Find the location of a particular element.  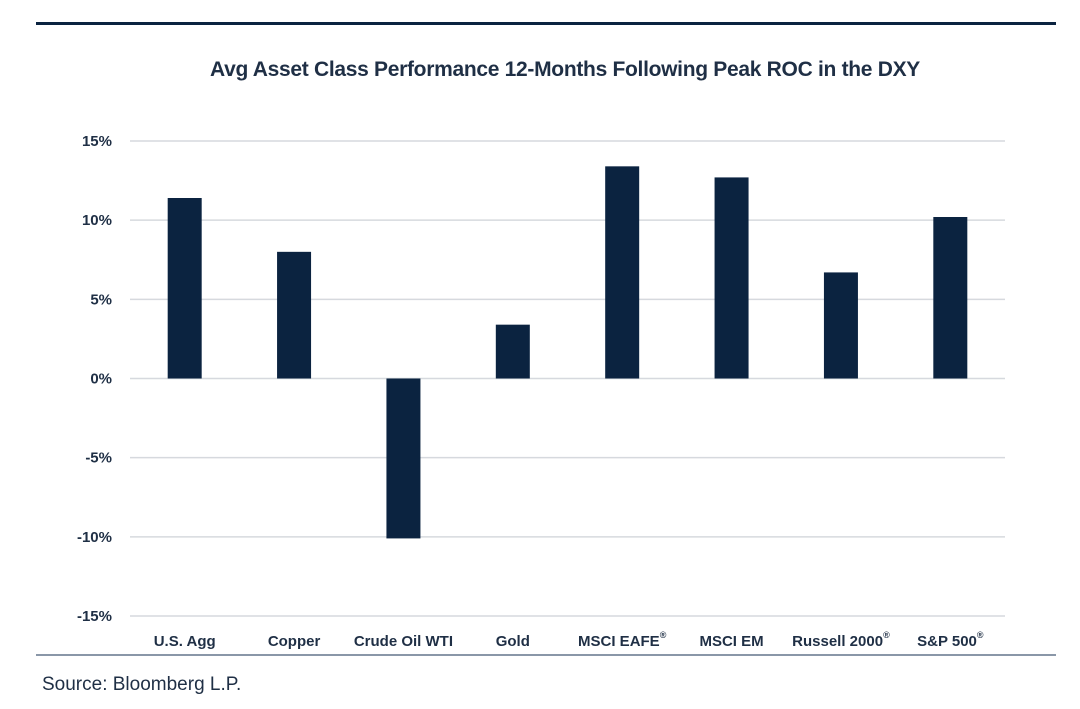

y-tick-label: 15% is located at coordinates (97, 141).